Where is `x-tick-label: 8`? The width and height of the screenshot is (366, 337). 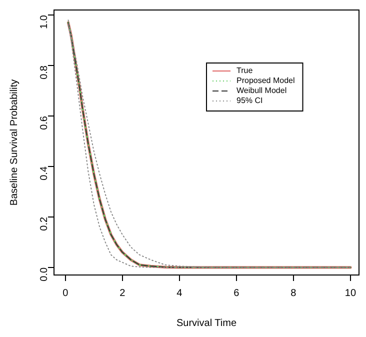 x-tick-label: 8 is located at coordinates (293, 293).